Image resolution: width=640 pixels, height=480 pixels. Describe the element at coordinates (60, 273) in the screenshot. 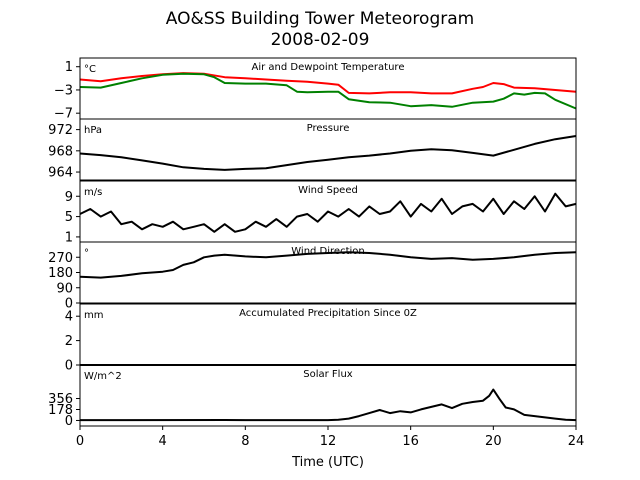

I see `panel-4-ytick-label: 180` at that location.